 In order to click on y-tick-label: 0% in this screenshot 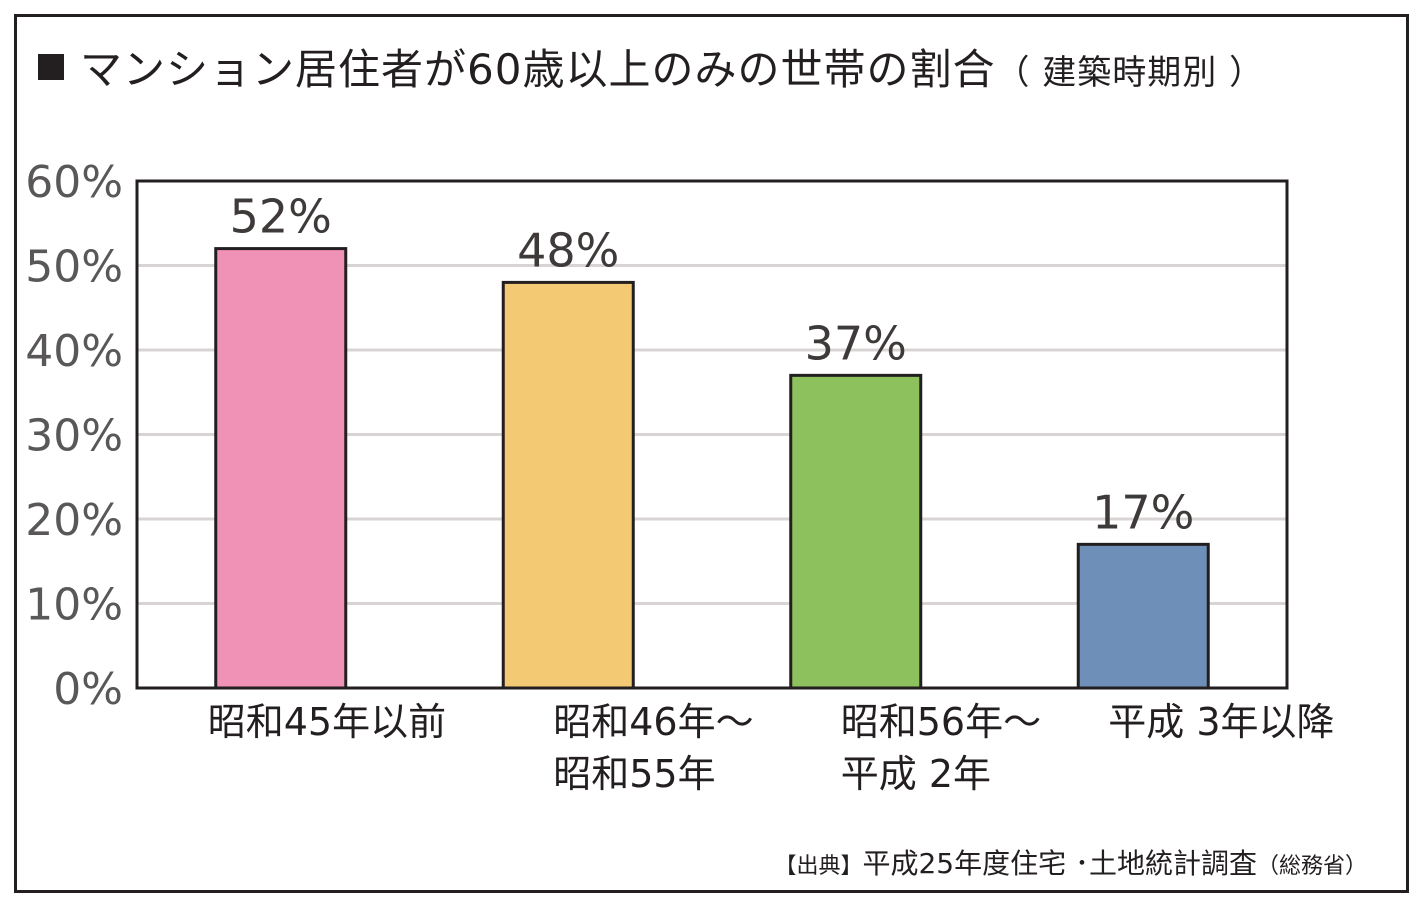, I will do `click(88, 689)`.